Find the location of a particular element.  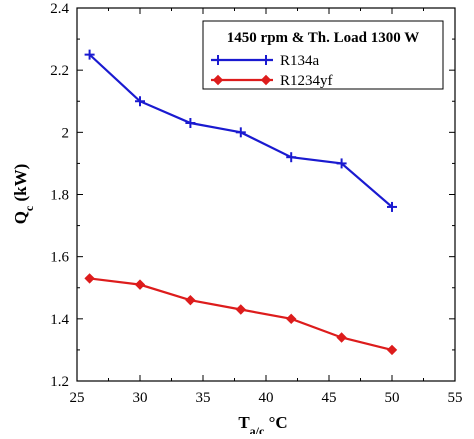

legend-label-r1234yf: R1234yf is located at coordinates (306, 81).